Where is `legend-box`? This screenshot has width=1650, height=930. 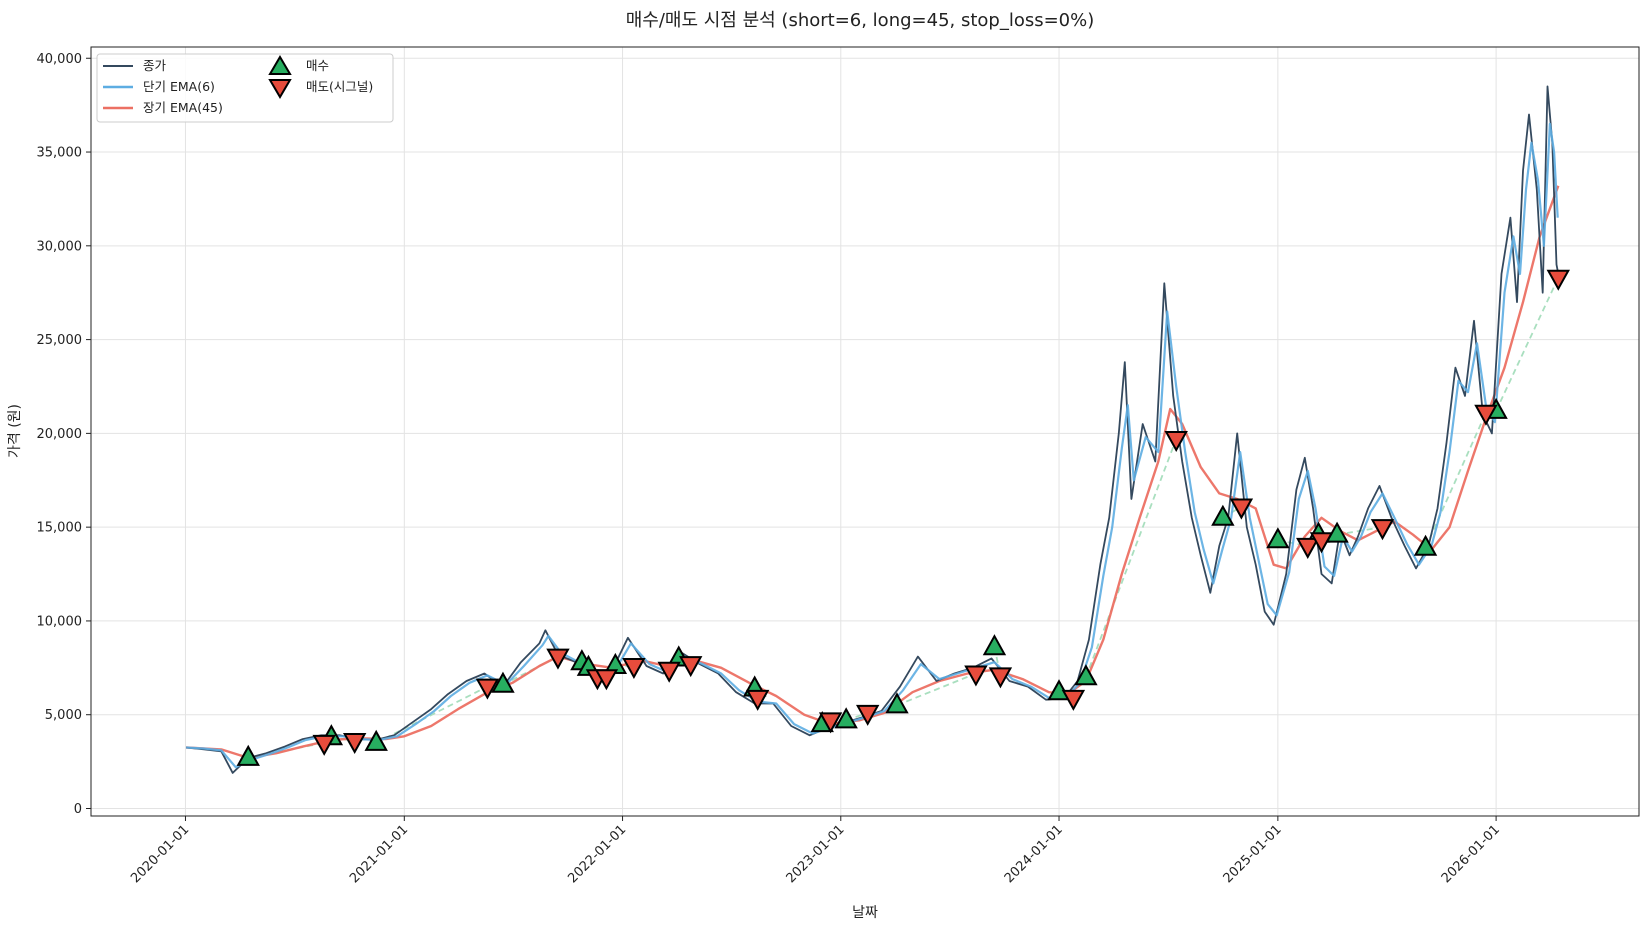 legend-box is located at coordinates (245, 88).